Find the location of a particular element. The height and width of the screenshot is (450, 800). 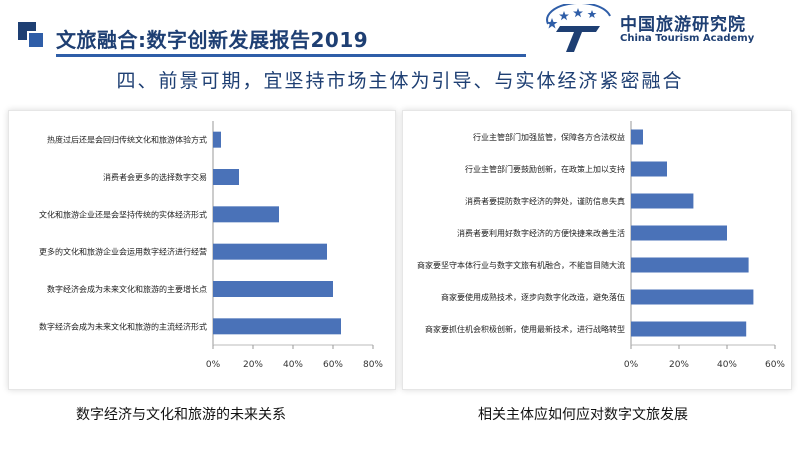

slide-subtitle: 四、前景可期，宜坚持市场主体为引导、与实体经济紧密融合 is located at coordinates (400, 81).